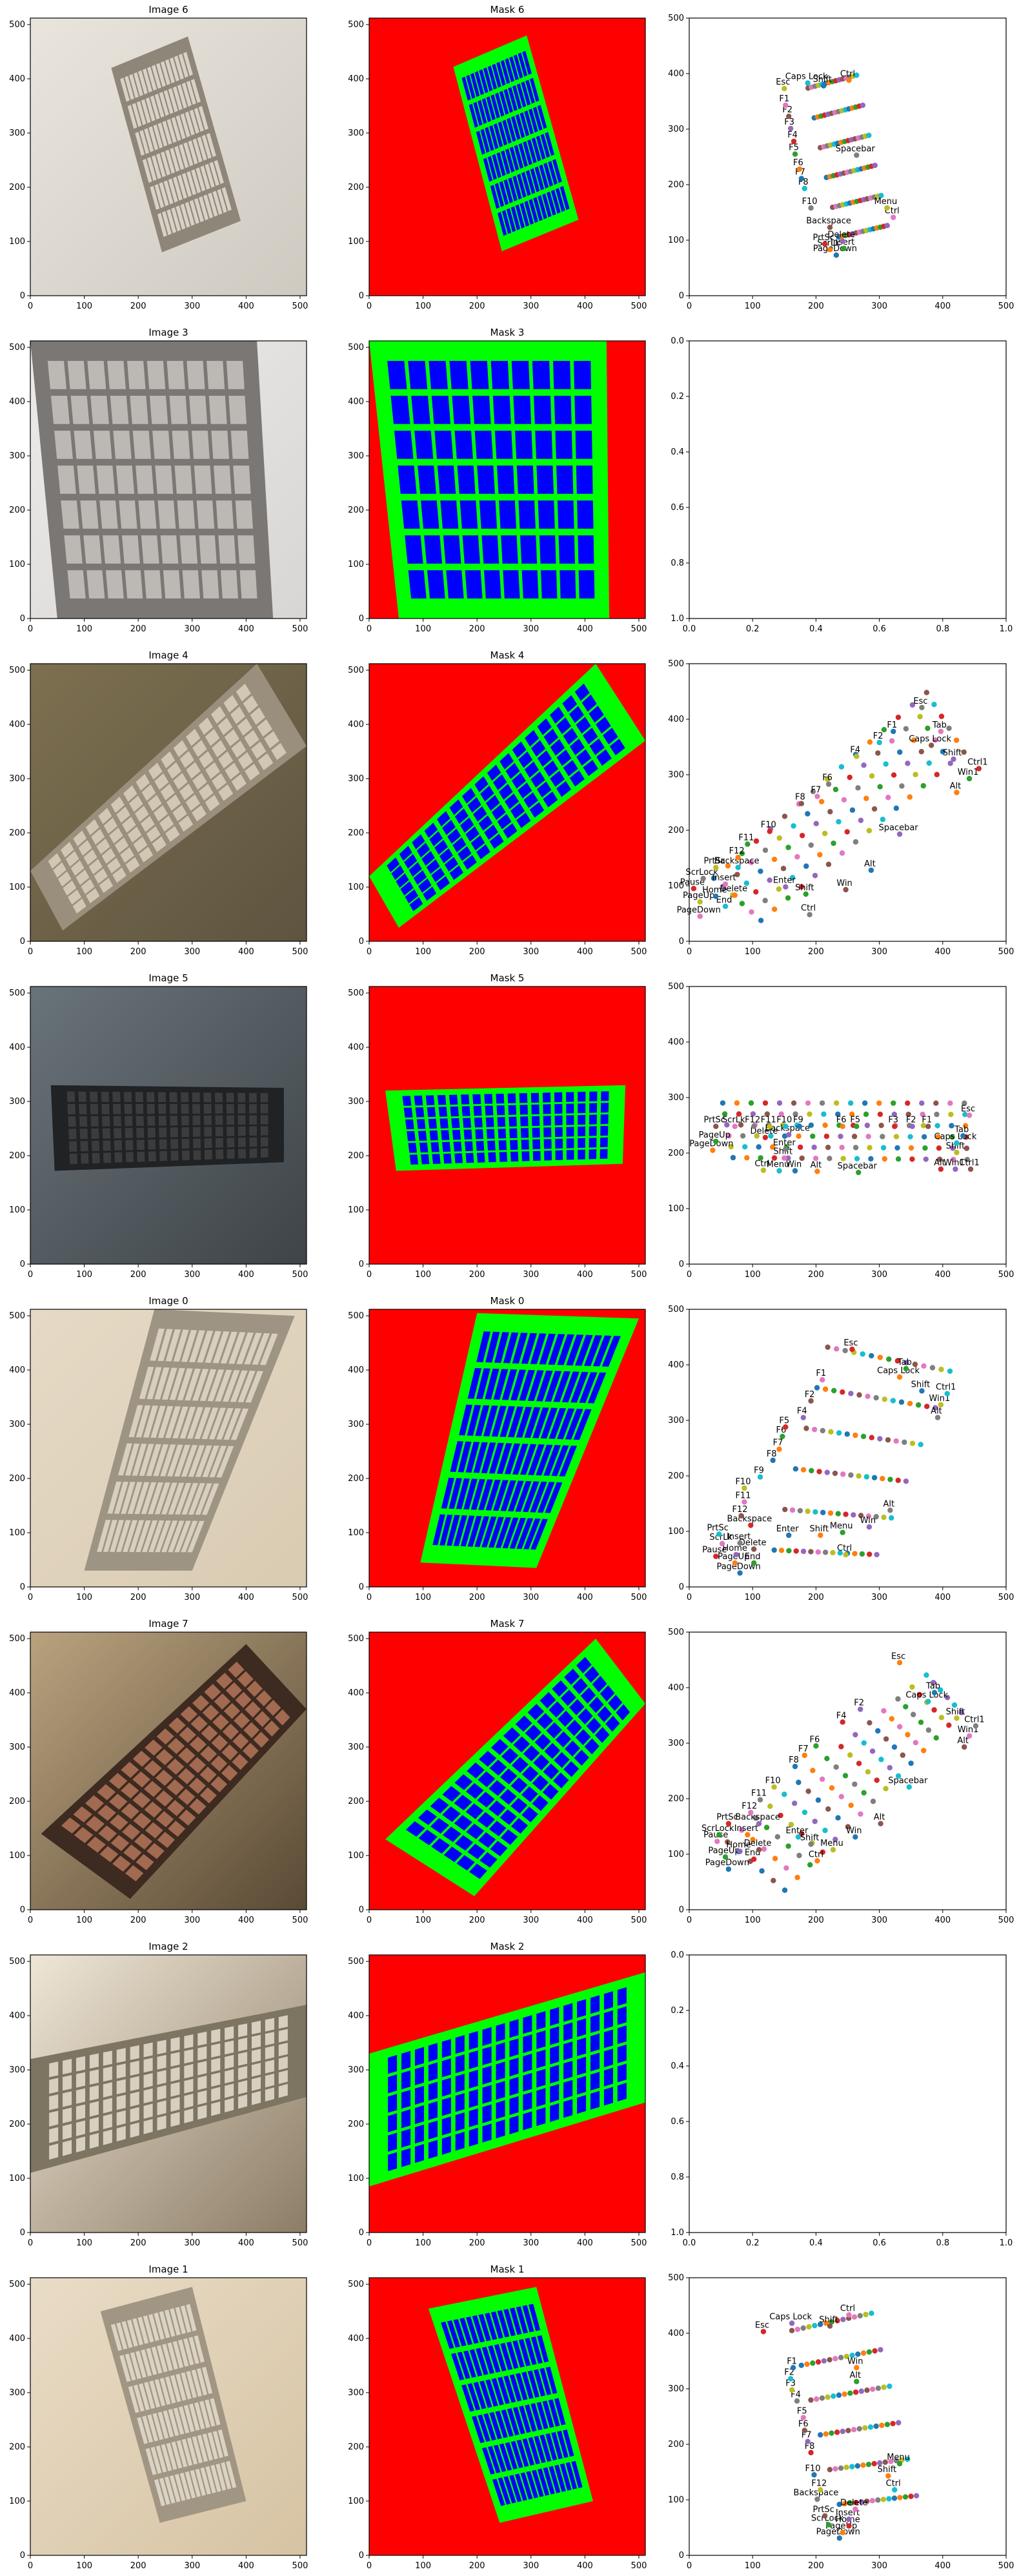 This screenshot has width=1019, height=2576. Describe the element at coordinates (677, 2177) in the screenshot. I see `keypoints-ytick-label: 0.8` at that location.